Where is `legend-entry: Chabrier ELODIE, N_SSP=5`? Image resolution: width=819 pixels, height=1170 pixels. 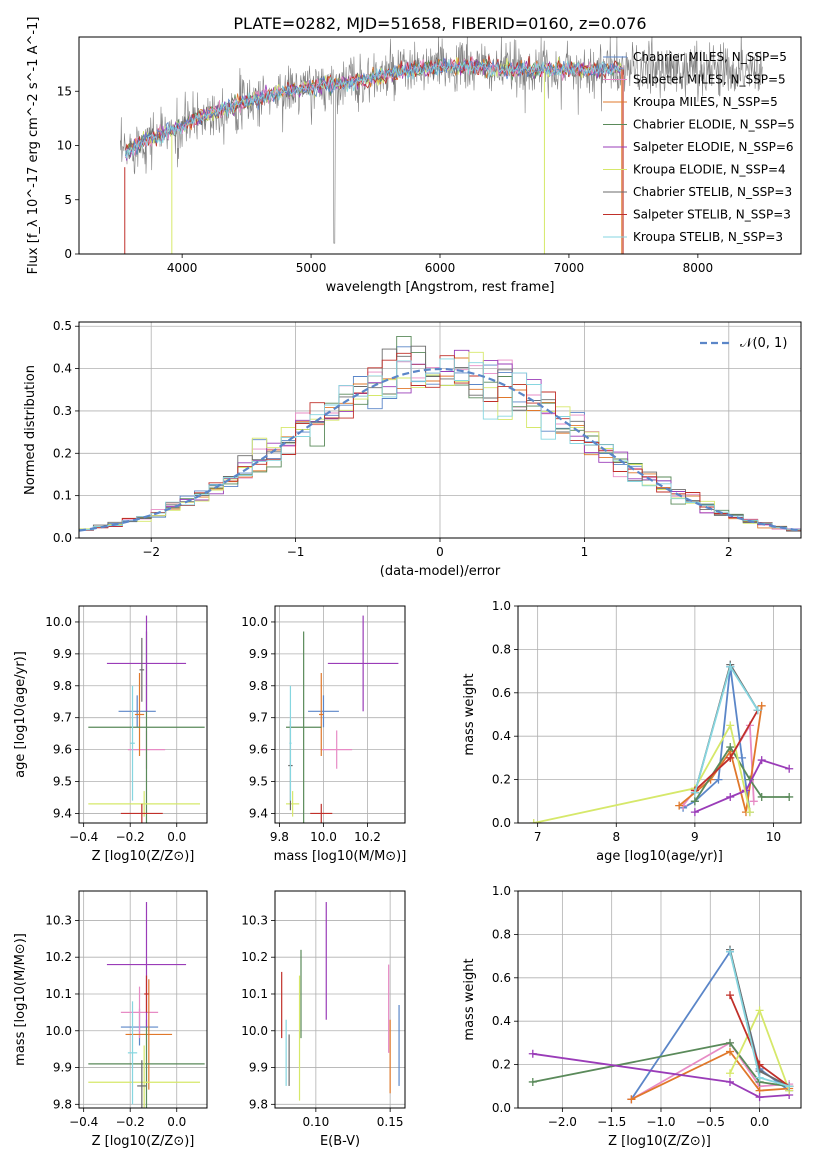
legend-entry: Chabrier ELODIE, N_SSP=5 is located at coordinates (714, 125).